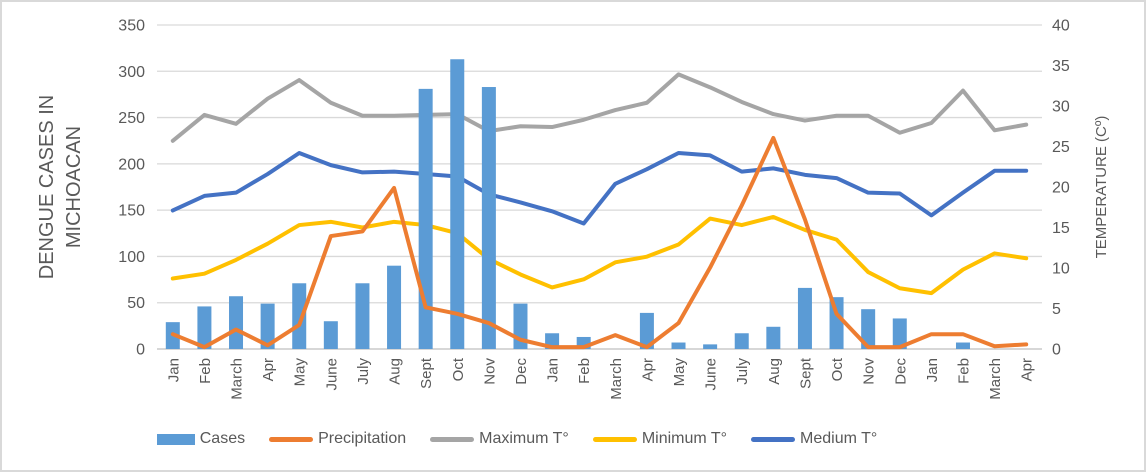 Image resolution: width=1146 pixels, height=472 pixels. What do you see at coordinates (599, 107) in the screenshot?
I see `line-maximum-t-` at bounding box center [599, 107].